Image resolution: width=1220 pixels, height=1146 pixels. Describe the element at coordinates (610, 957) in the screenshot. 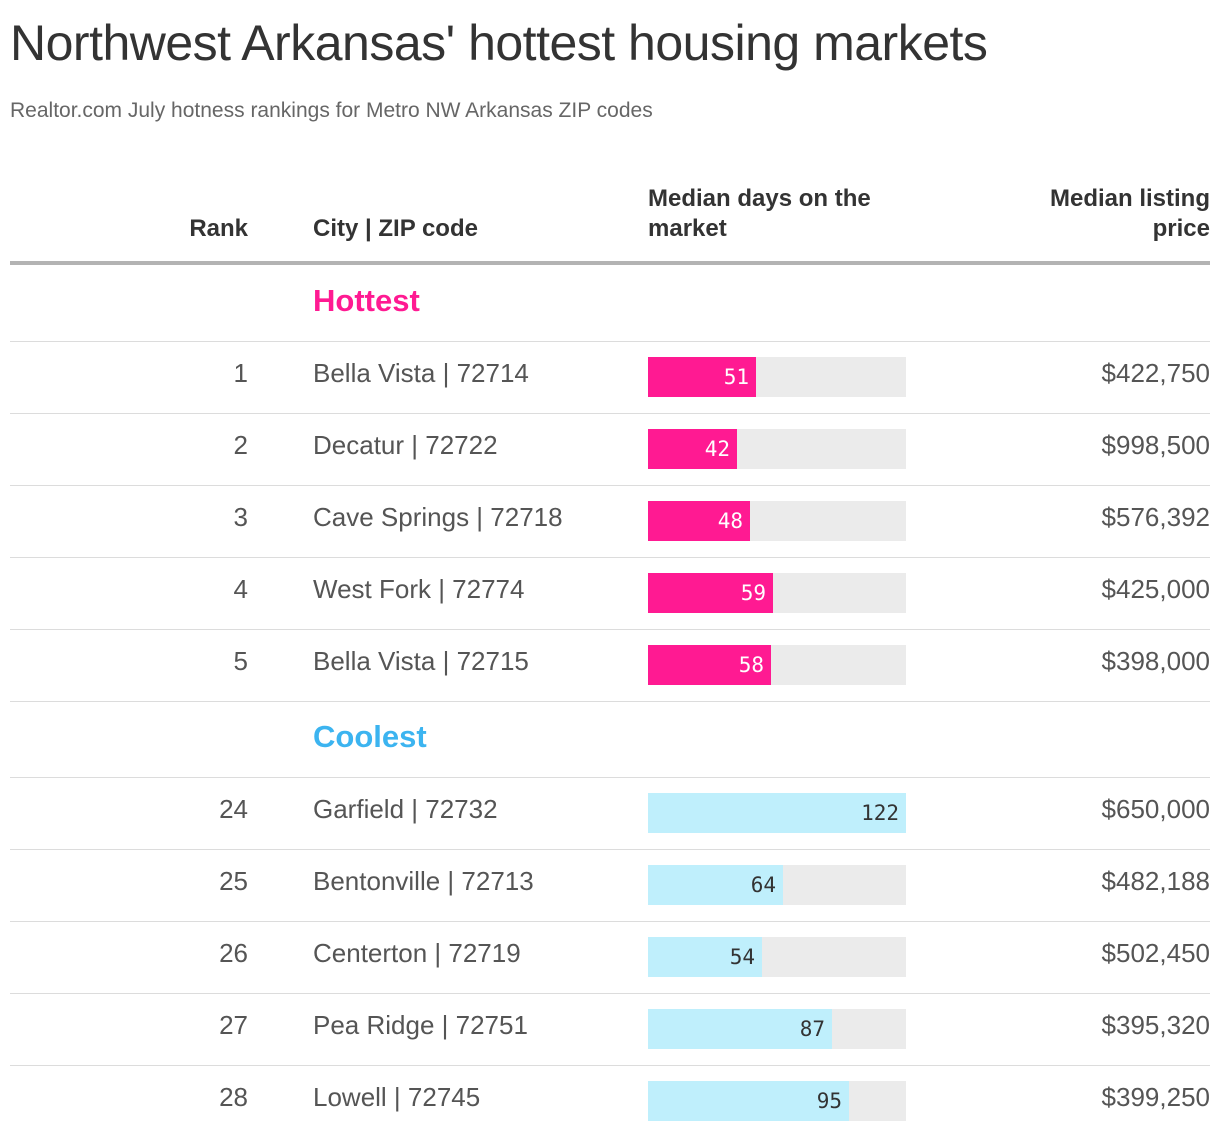

I see `table-row: 26 Centerton | 72719 54 $502,450` at that location.